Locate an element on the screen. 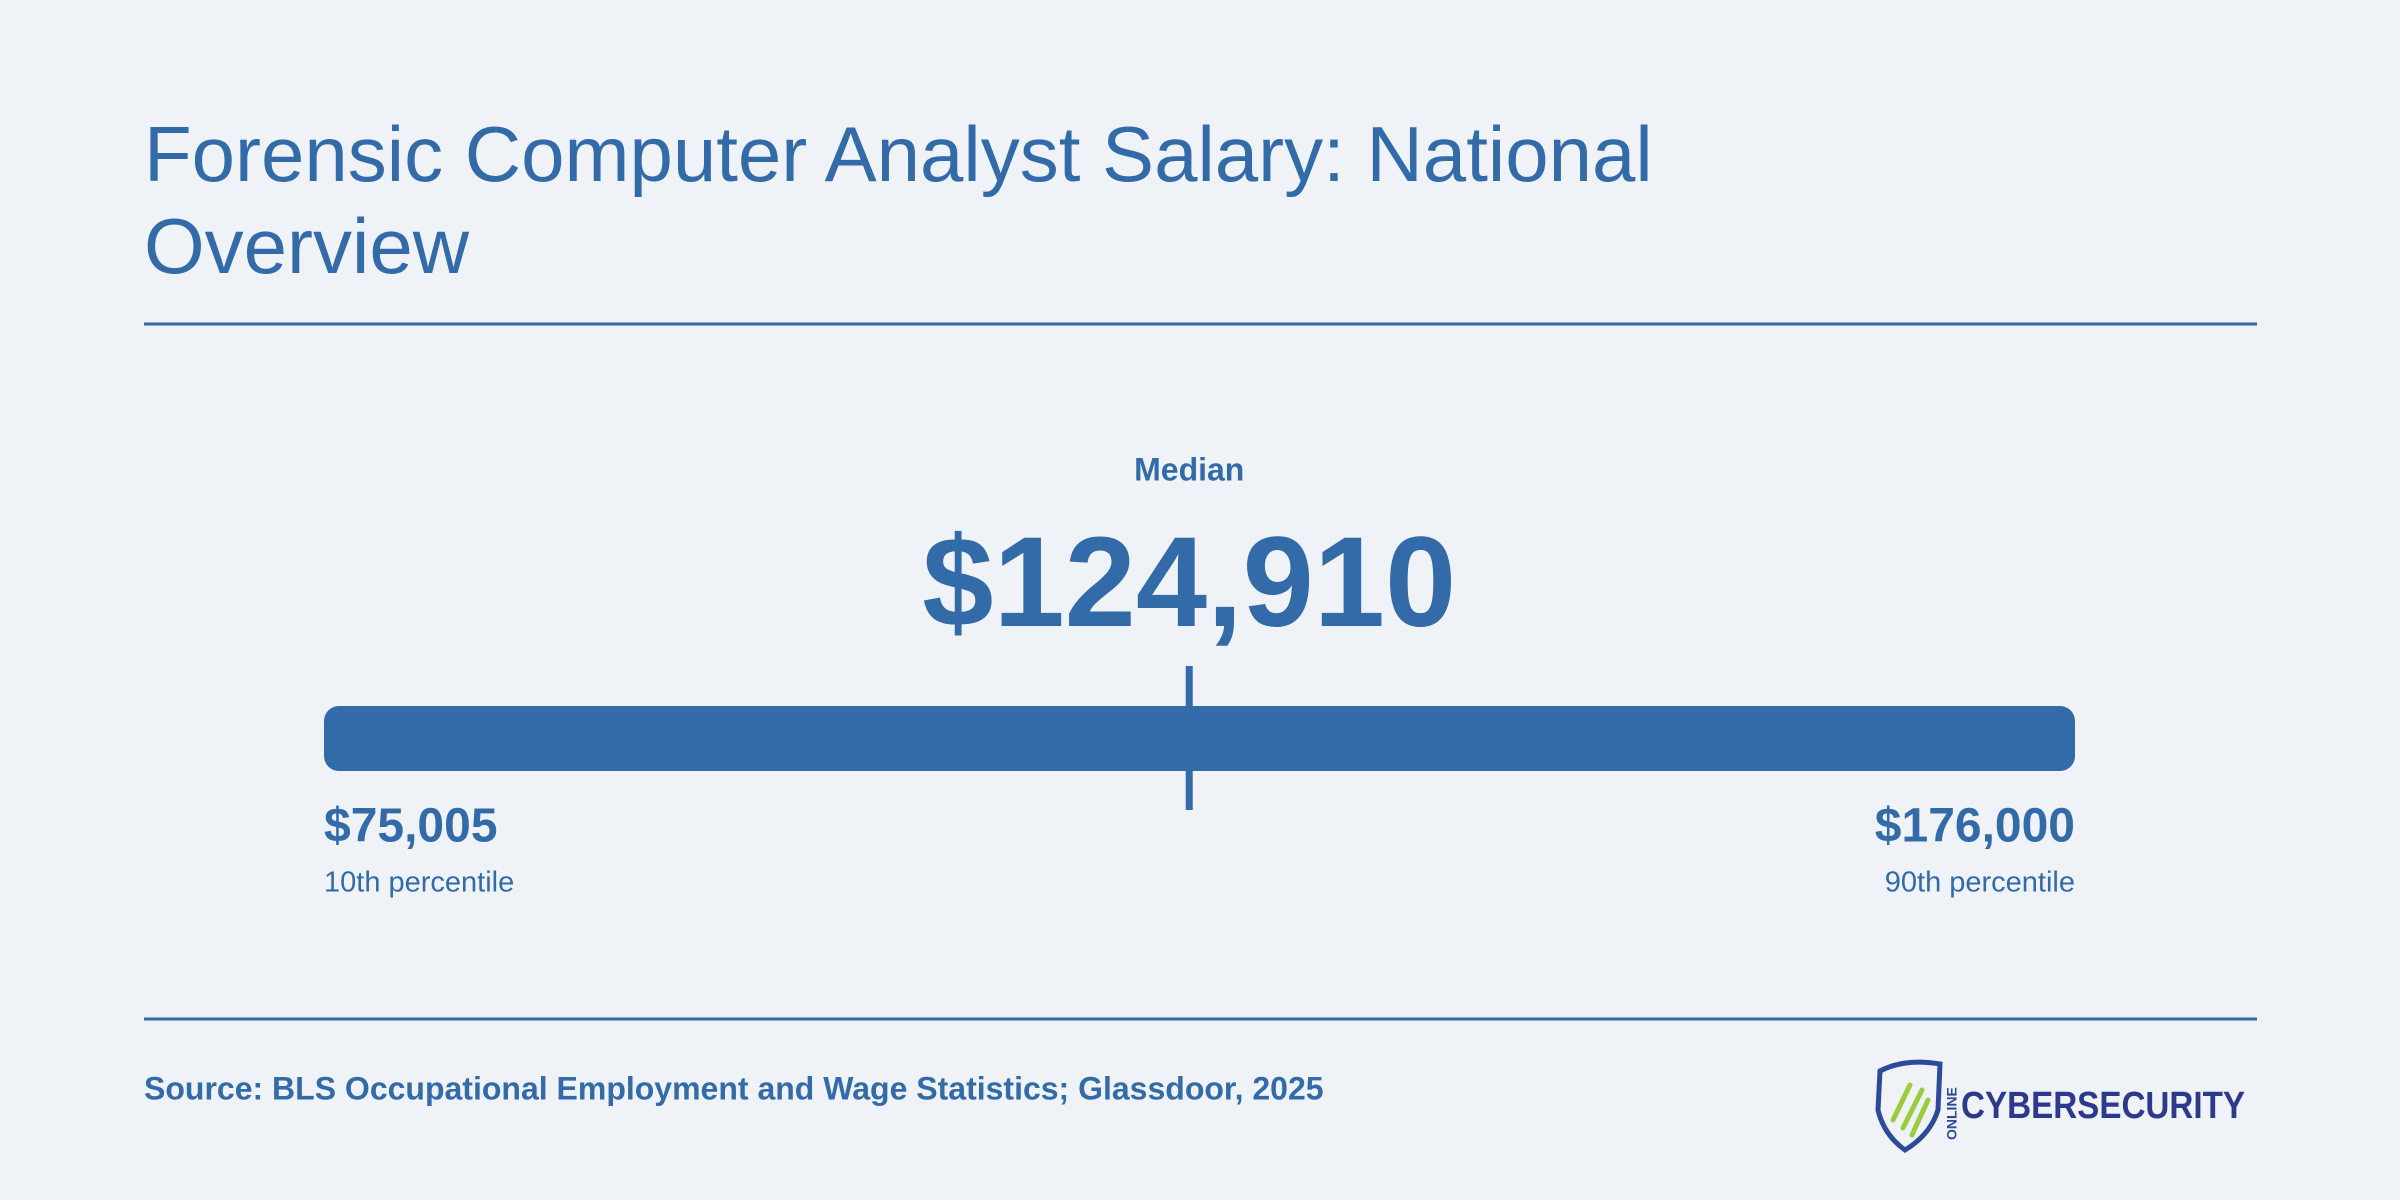  low-label: 10th percentile is located at coordinates (419, 883).